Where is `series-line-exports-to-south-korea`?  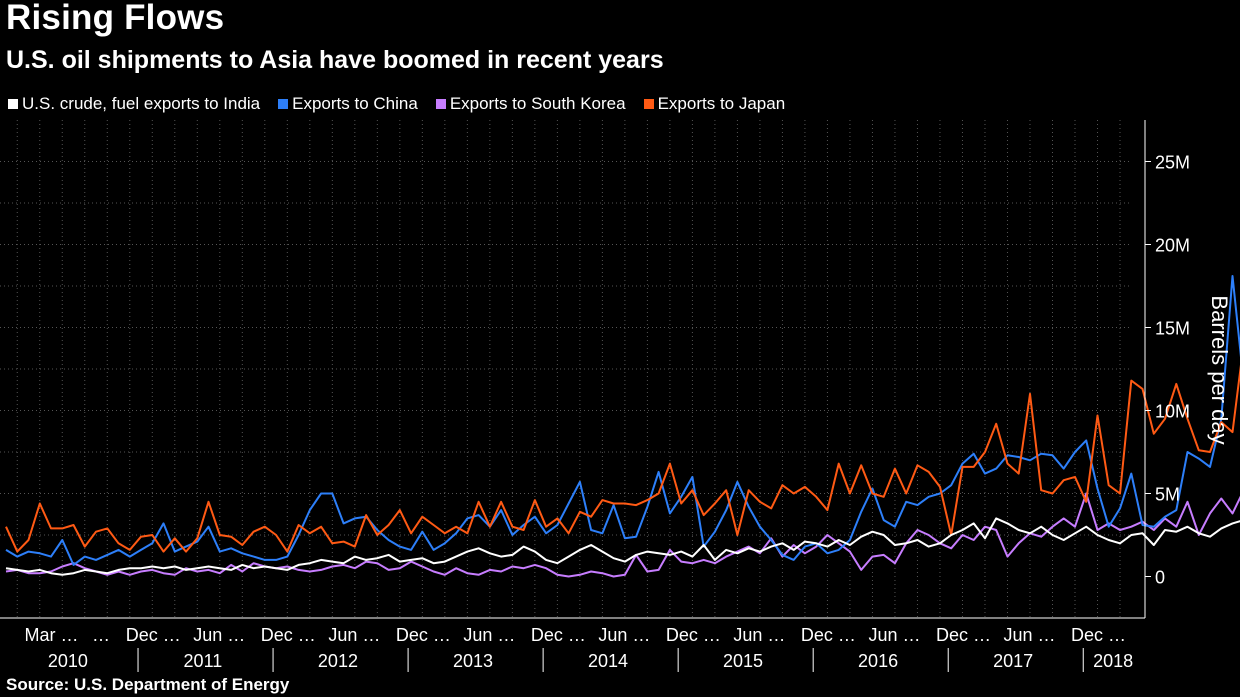 series-line-exports-to-south-korea is located at coordinates (622, 535).